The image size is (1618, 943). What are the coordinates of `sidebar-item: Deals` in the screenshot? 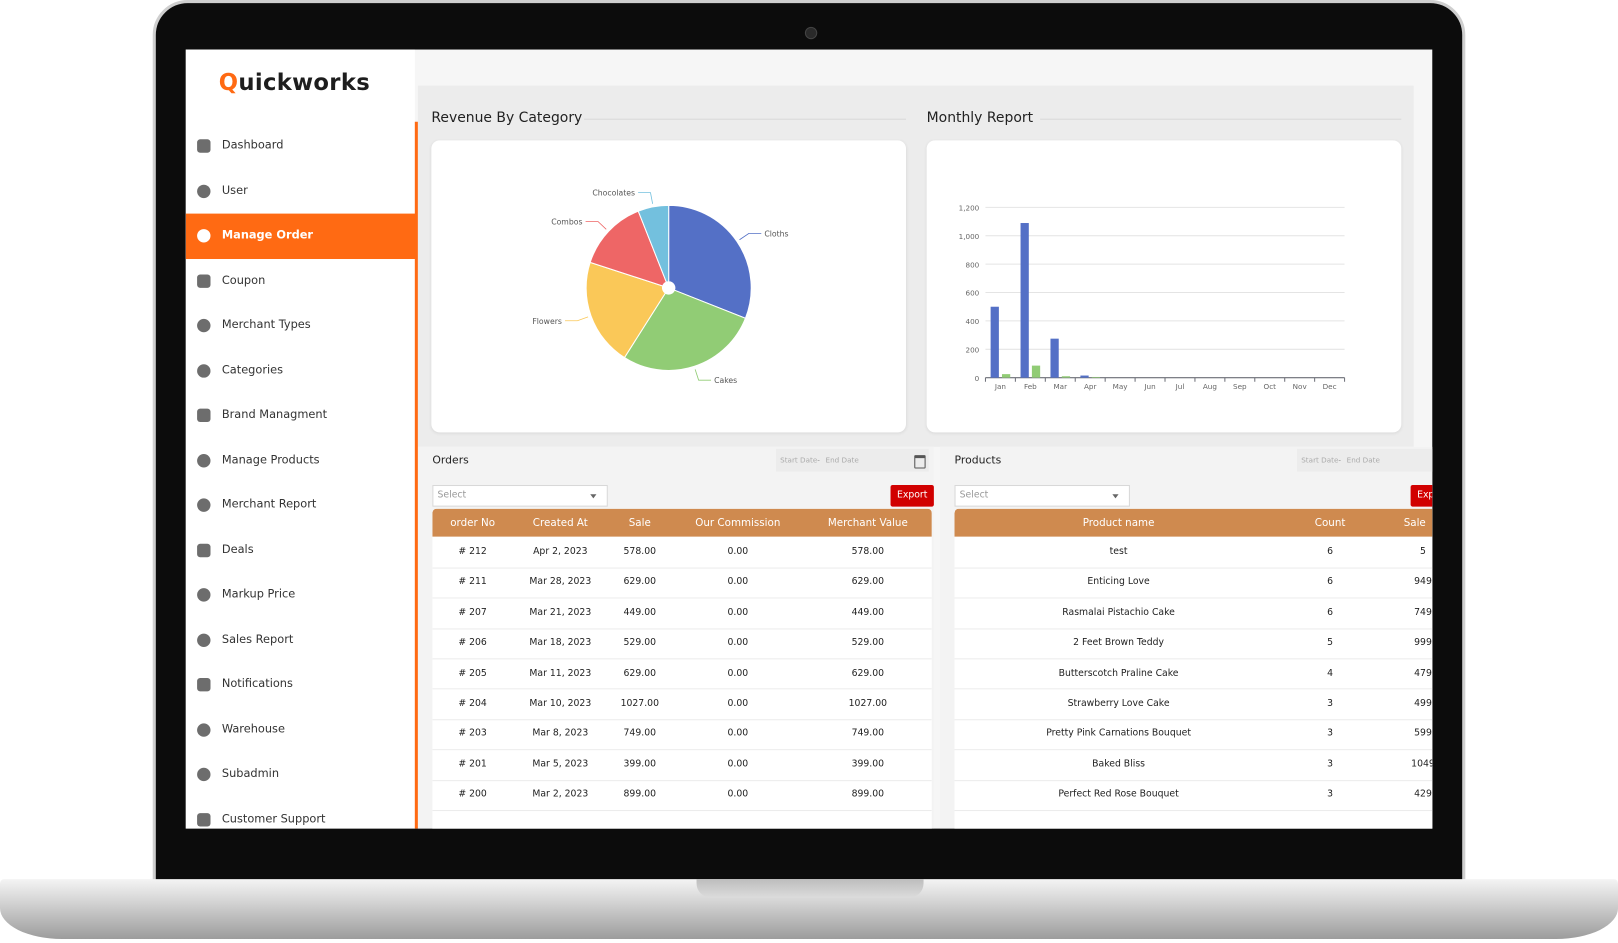 It's located at (301, 550).